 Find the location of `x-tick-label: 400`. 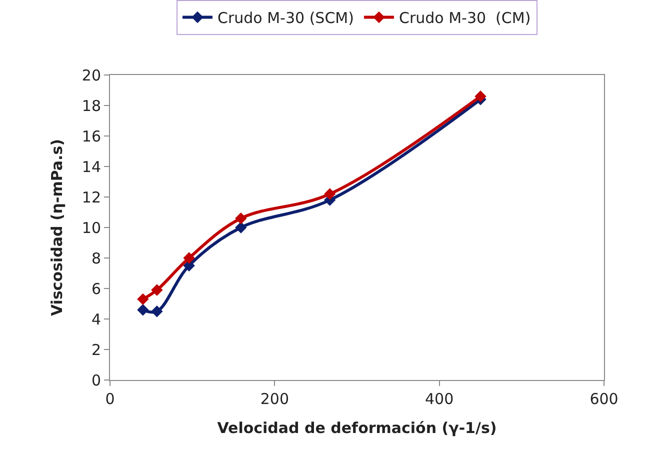

x-tick-label: 400 is located at coordinates (439, 399).